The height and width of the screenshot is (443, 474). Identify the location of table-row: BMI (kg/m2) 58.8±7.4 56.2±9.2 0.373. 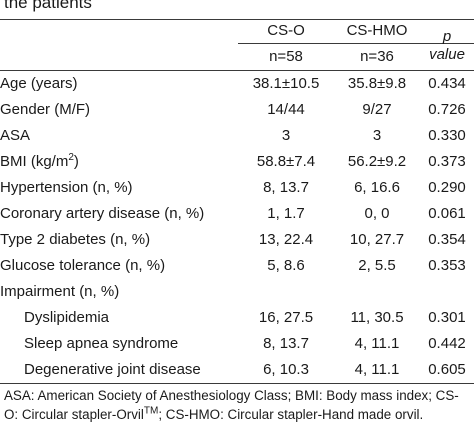
(237, 162).